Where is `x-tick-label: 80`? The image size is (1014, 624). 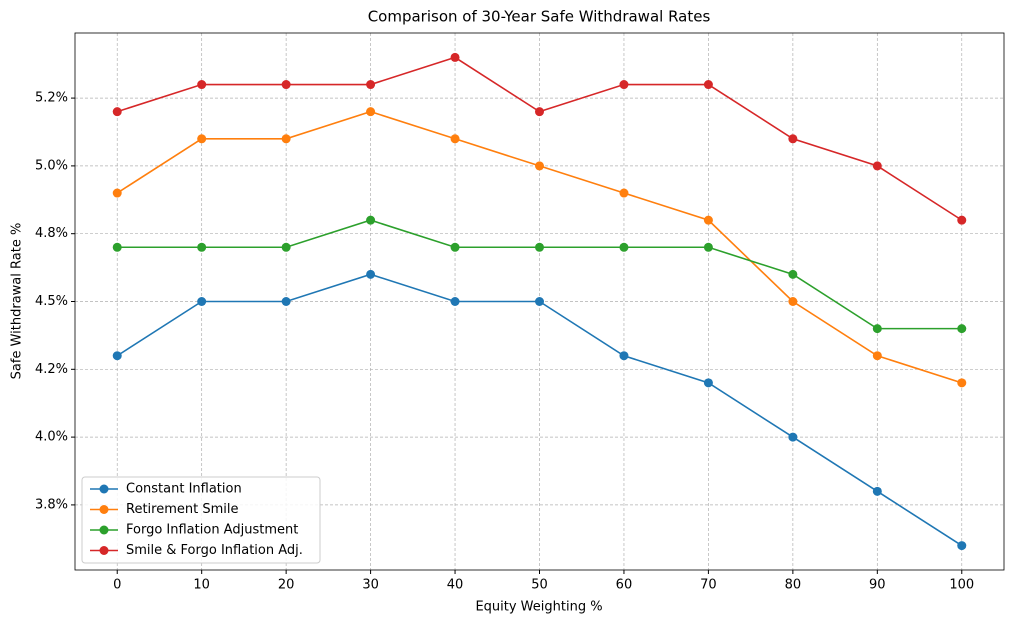 x-tick-label: 80 is located at coordinates (793, 585).